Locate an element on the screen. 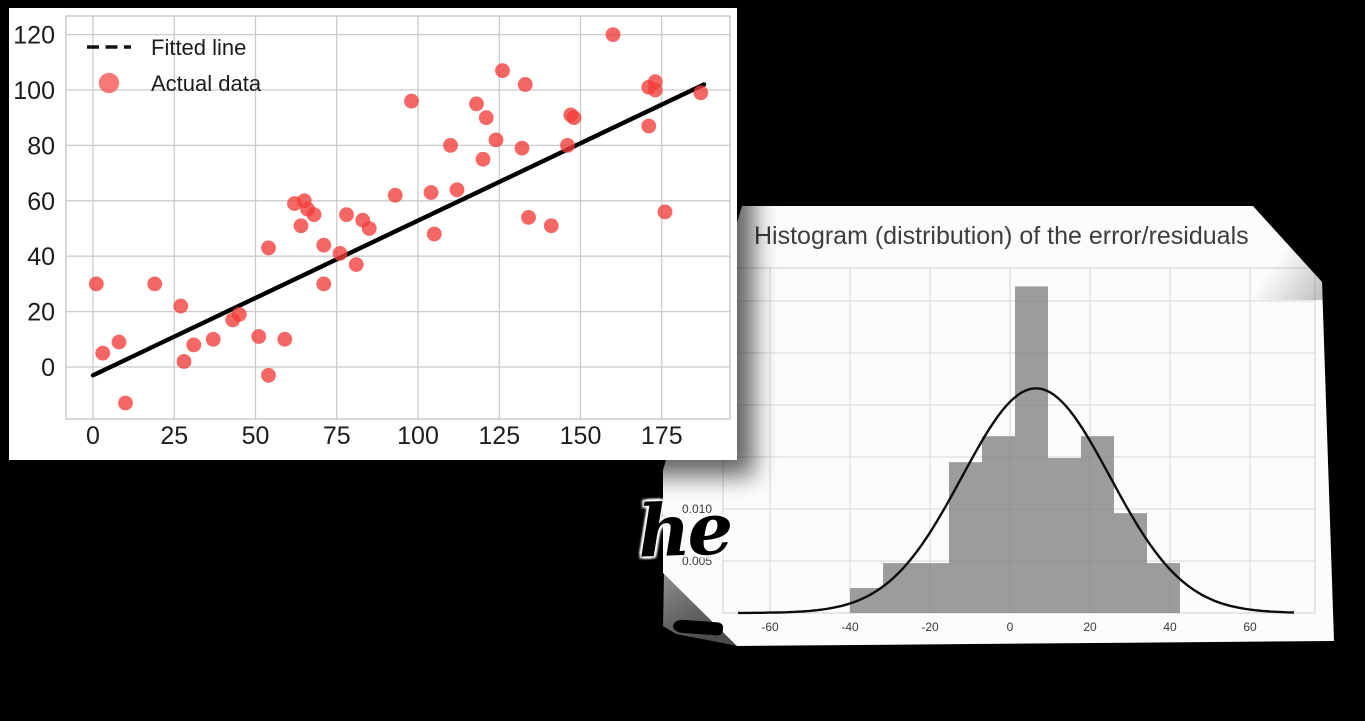 This screenshot has width=1365, height=721. y-tick-label: 0.005 is located at coordinates (697, 561).